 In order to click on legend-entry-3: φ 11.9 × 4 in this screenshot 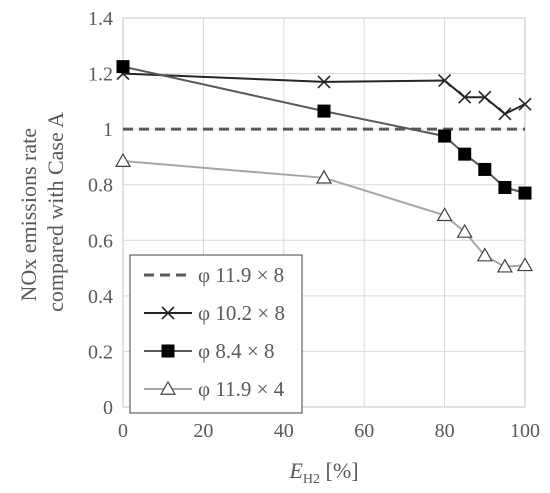, I will do `click(214, 389)`.